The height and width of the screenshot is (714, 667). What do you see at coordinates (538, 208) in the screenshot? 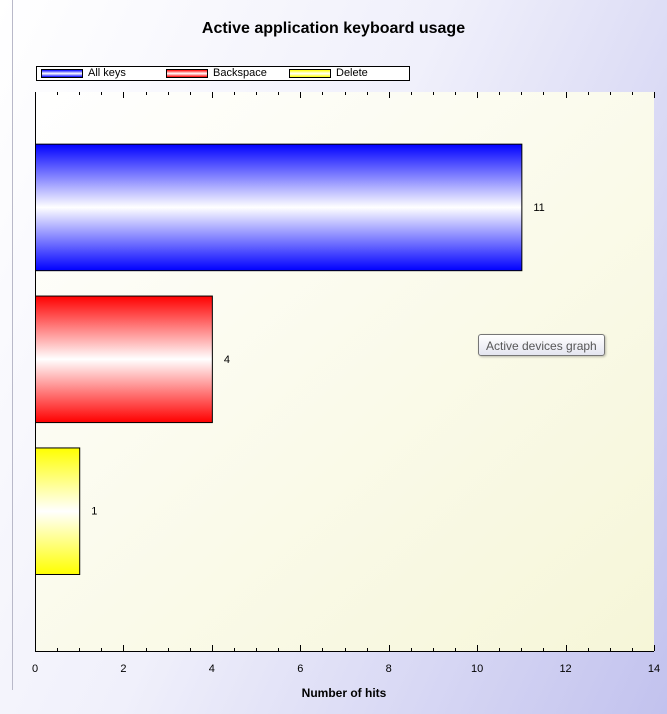
I see `data-label-all-keys: 11` at bounding box center [538, 208].